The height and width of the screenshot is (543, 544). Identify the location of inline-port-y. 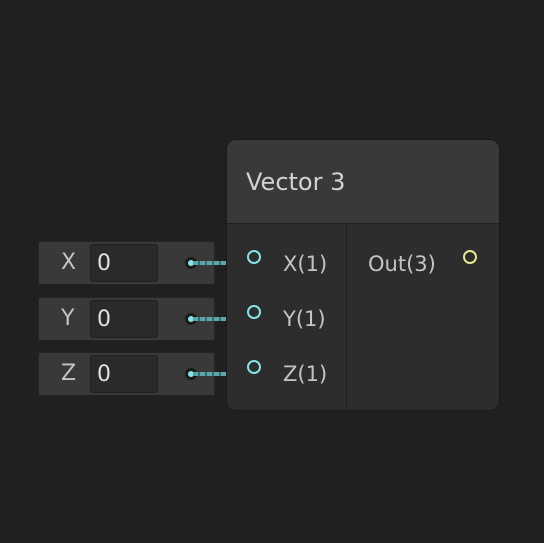
(191, 319).